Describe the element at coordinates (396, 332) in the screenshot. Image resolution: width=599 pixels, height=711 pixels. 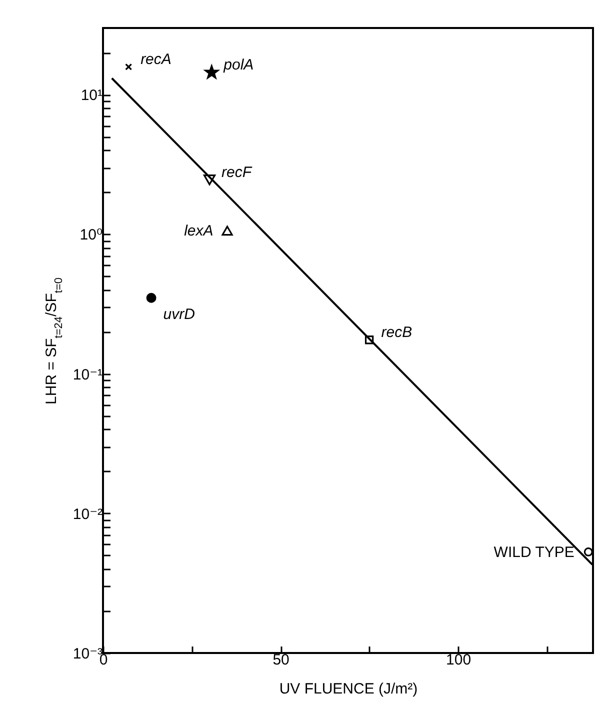
I see `series-label: recB` at that location.